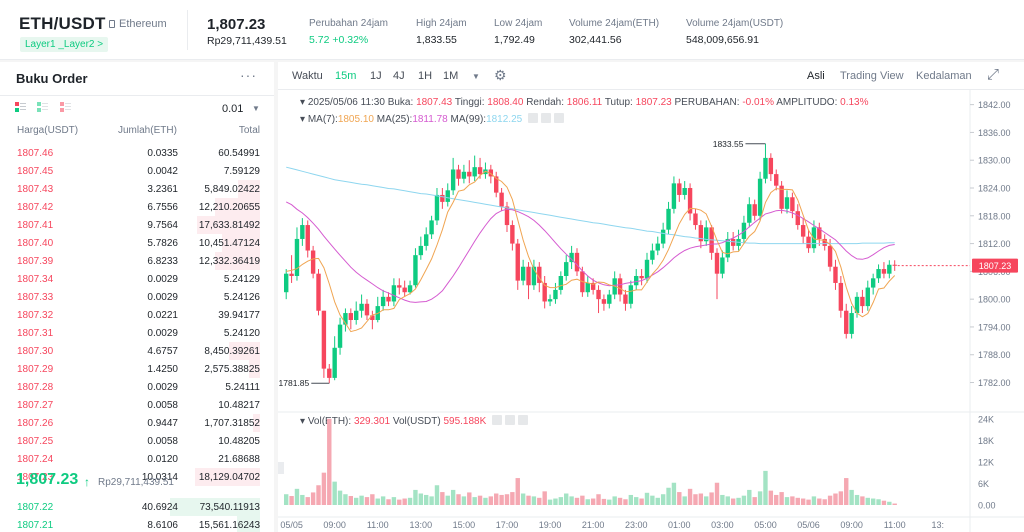 Image resolution: width=1024 pixels, height=532 pixels. Describe the element at coordinates (35, 387) in the screenshot. I see `price: 1807.28` at that location.